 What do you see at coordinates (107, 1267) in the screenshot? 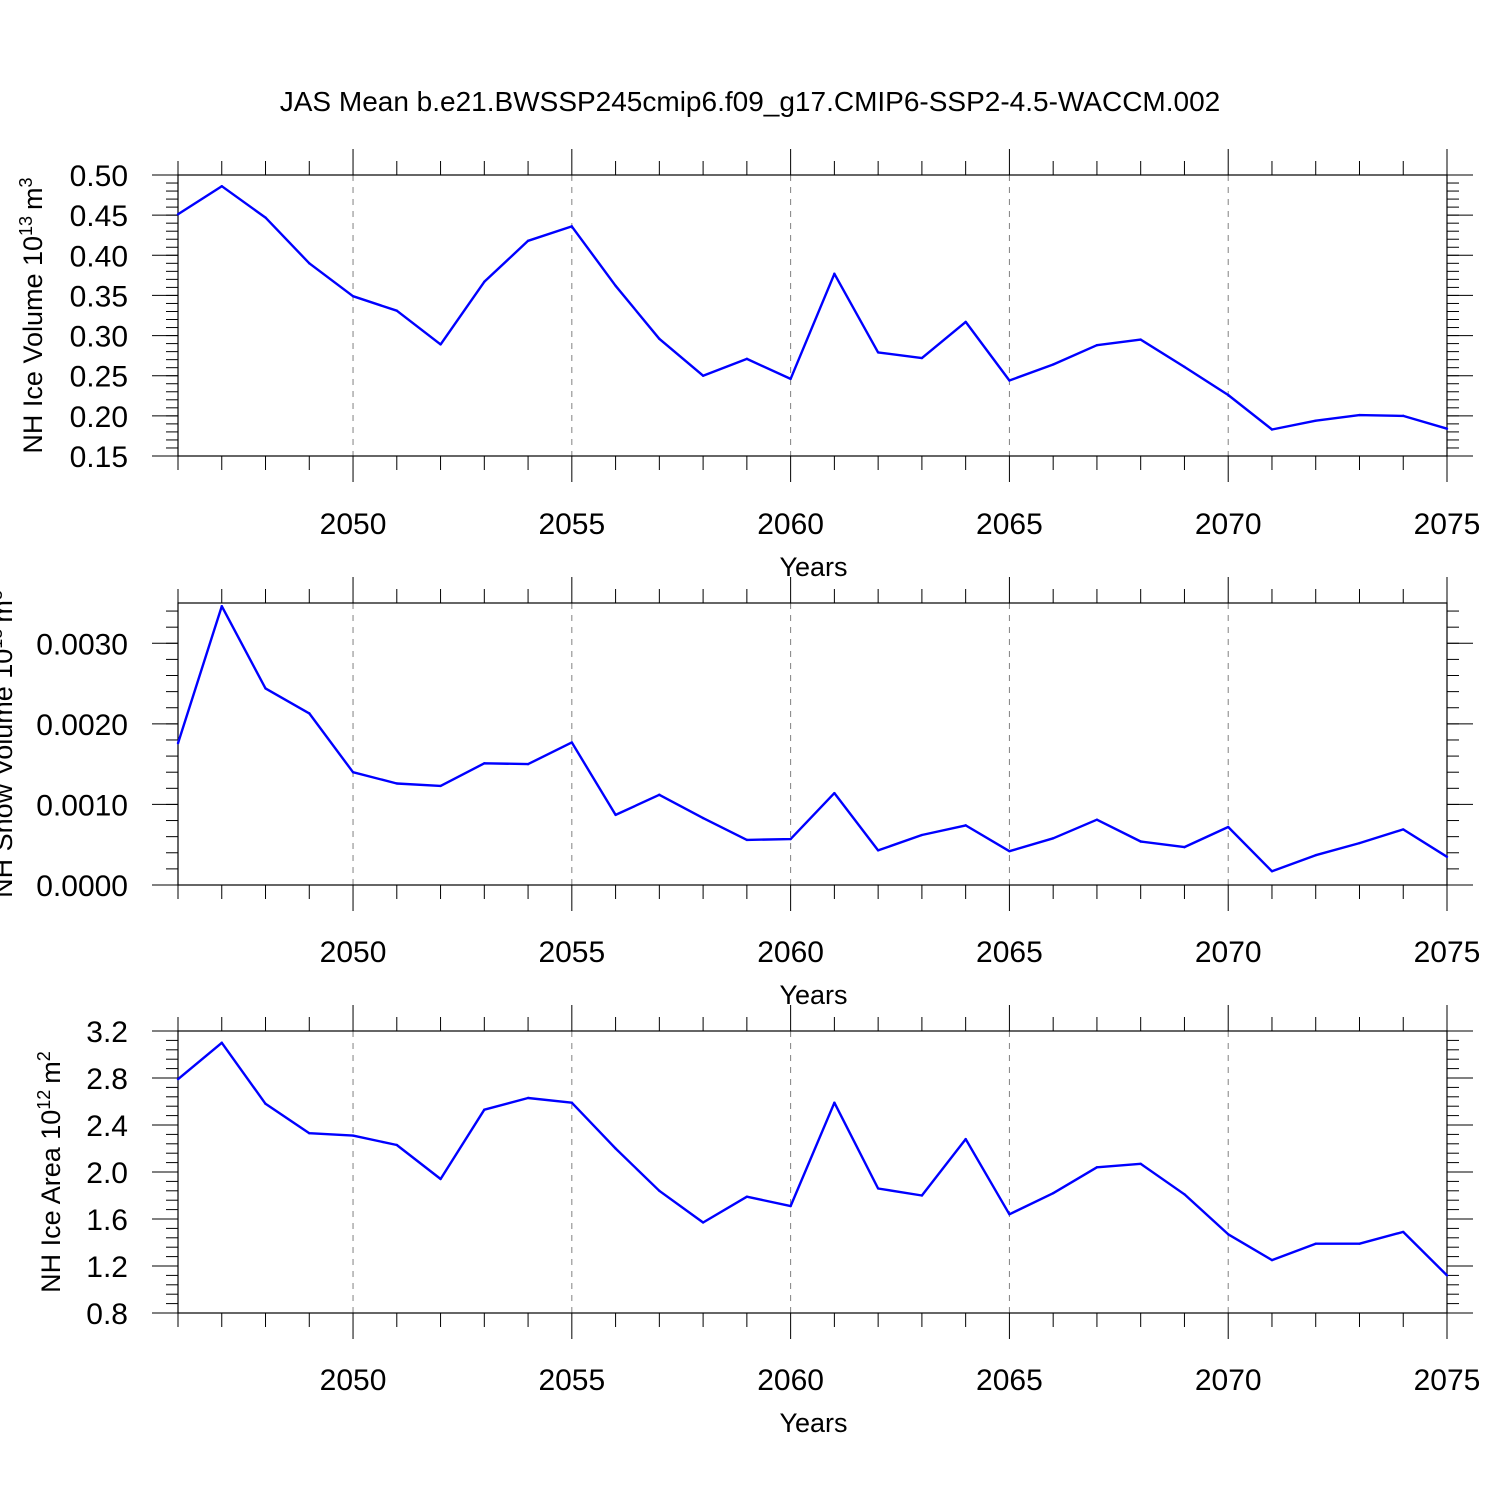
I see `y-tick-label: 1.2` at bounding box center [107, 1267].